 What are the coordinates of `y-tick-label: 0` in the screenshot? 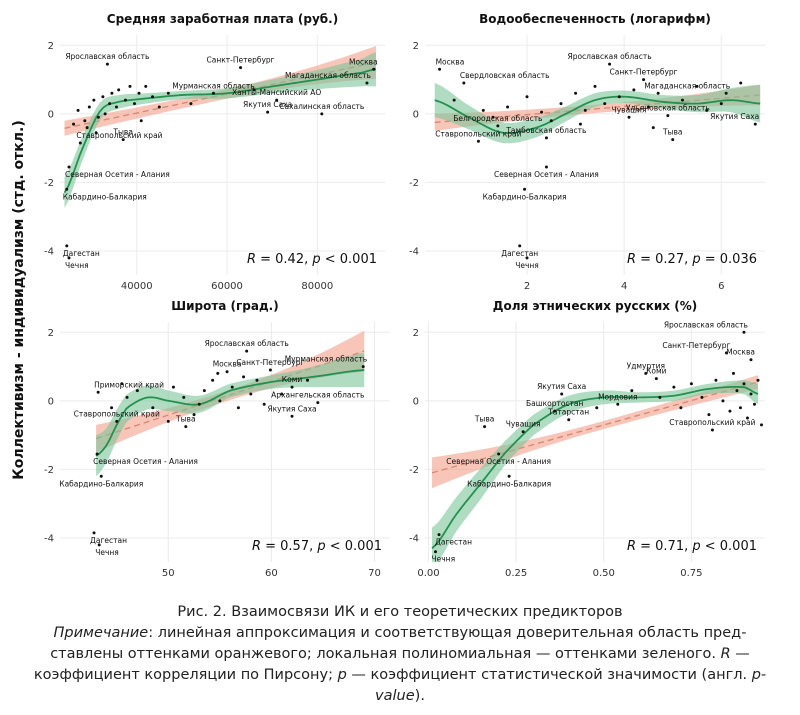 It's located at (416, 114).